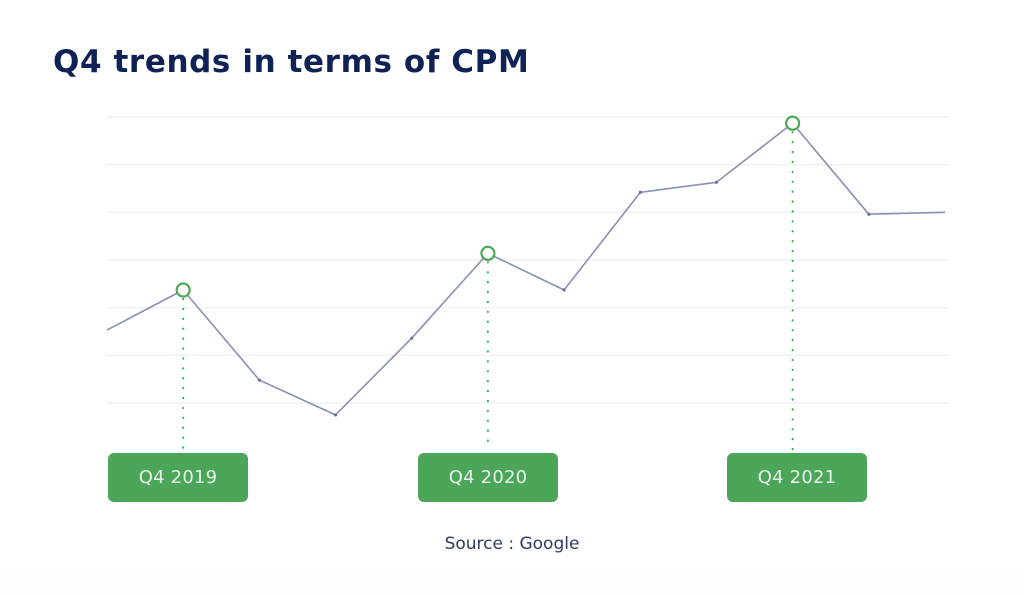  Describe the element at coordinates (488, 477) in the screenshot. I see `label-q4-2020: Q4 2020` at that location.